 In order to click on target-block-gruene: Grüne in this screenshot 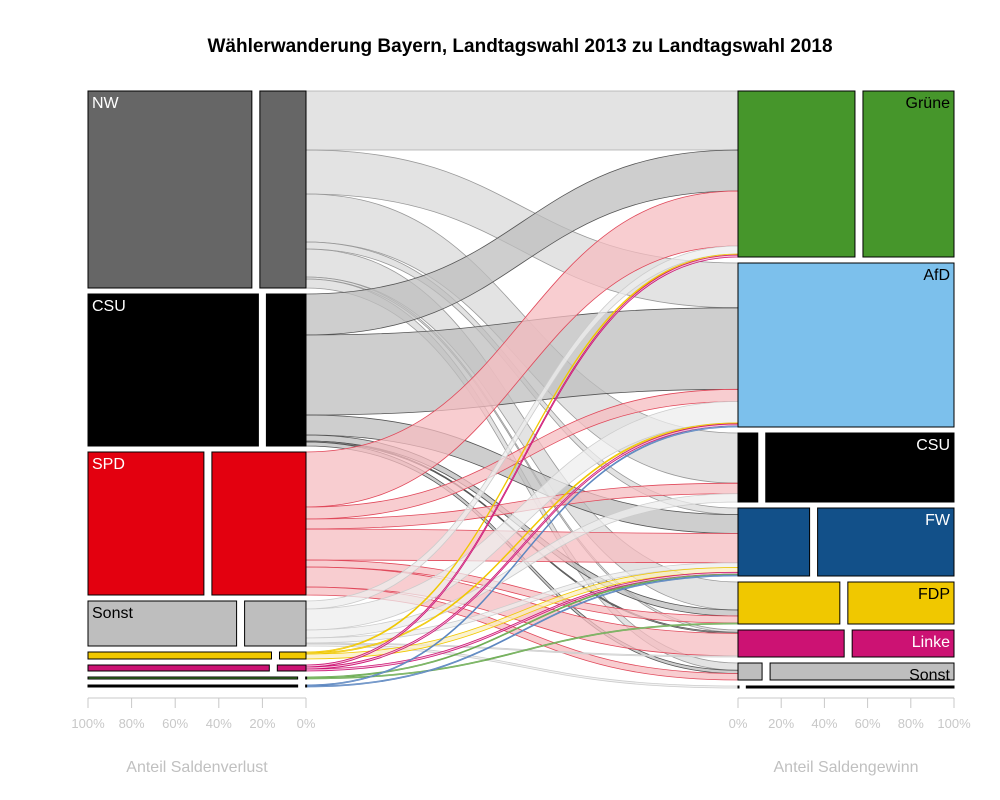, I will do `click(846, 174)`.